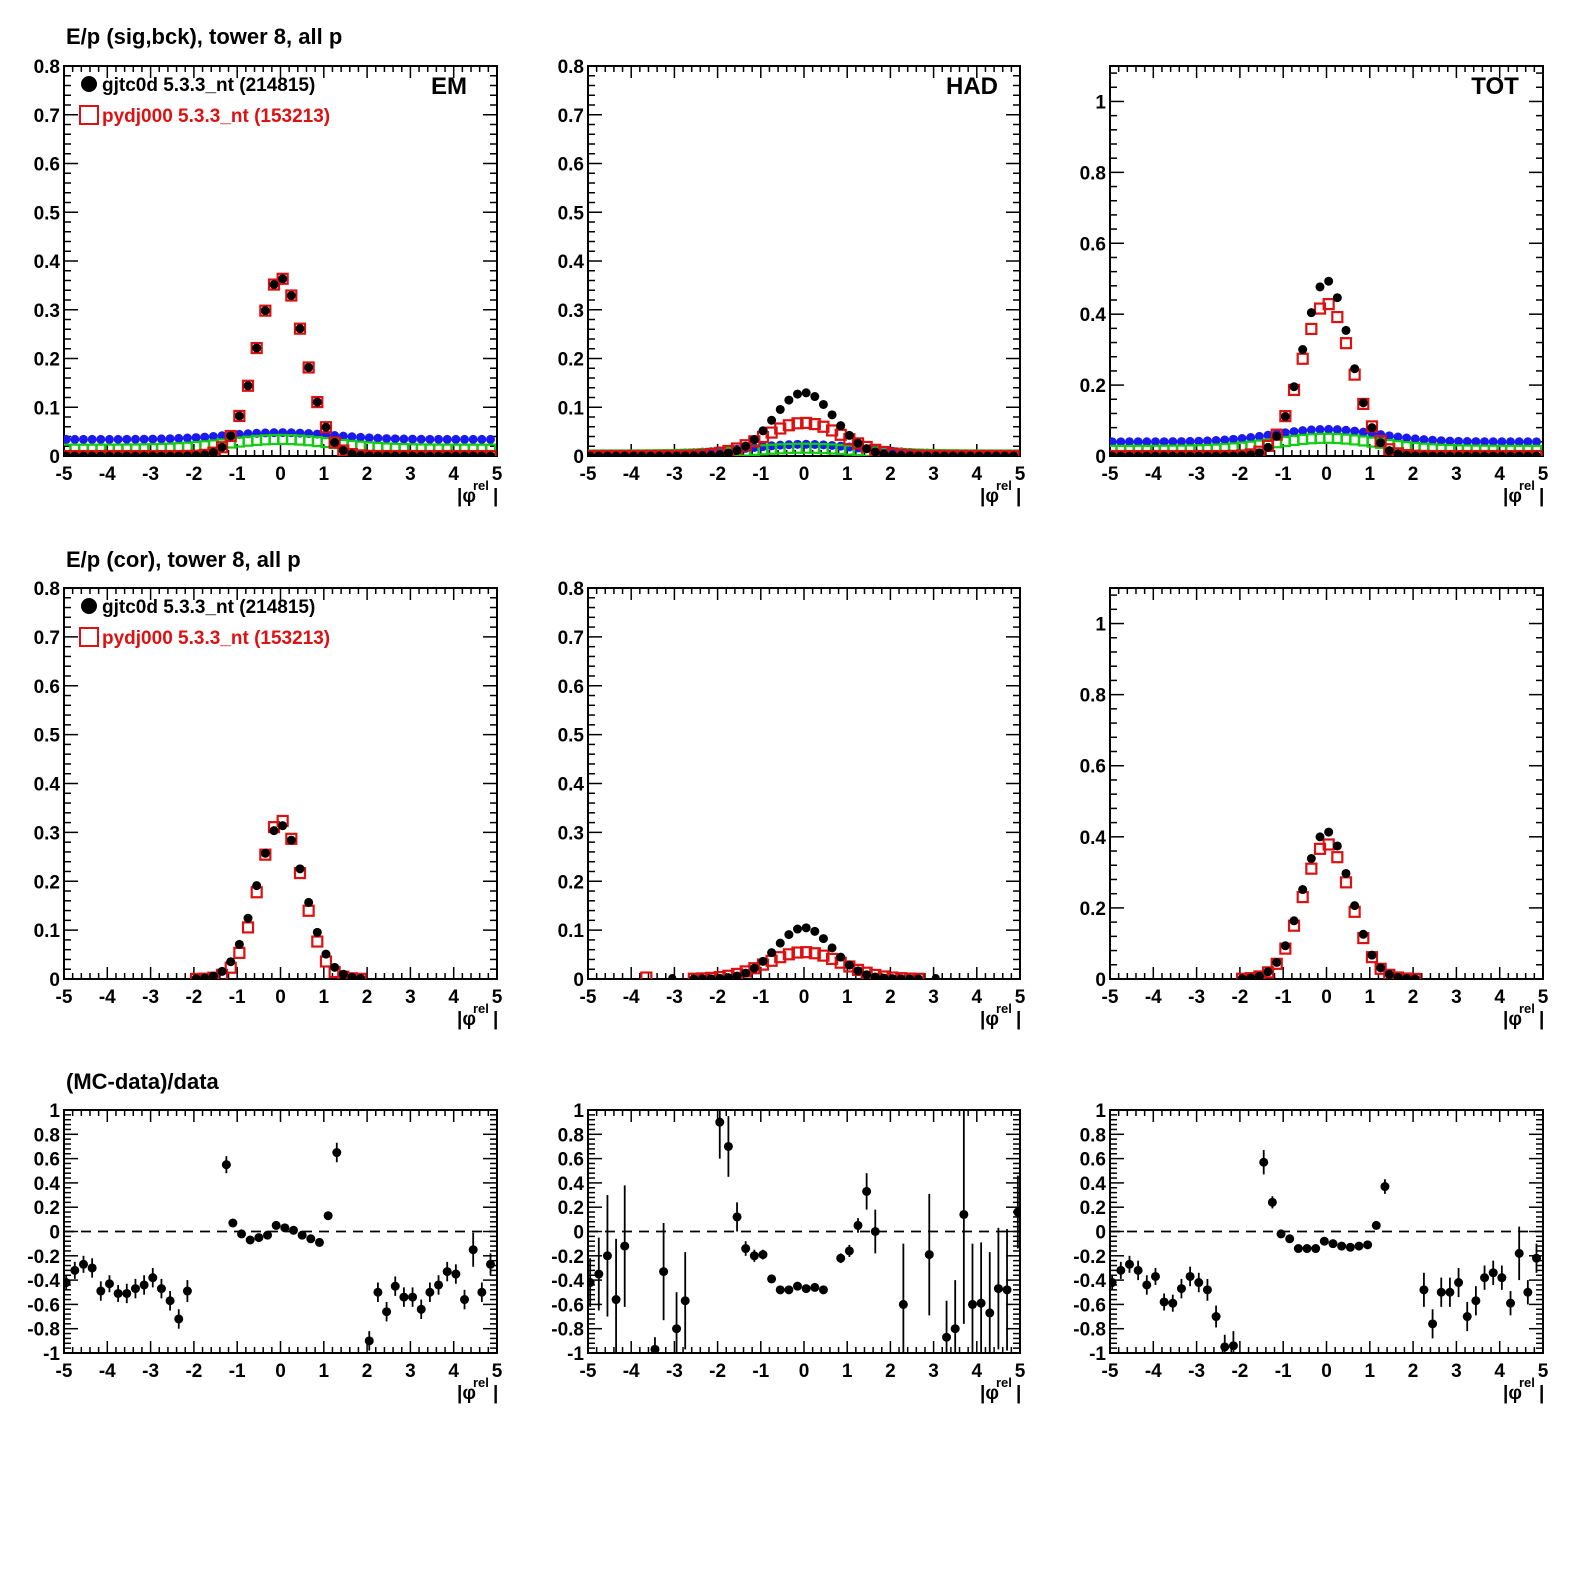 Image resolution: width=1575 pixels, height=1575 pixels. What do you see at coordinates (1239, 1371) in the screenshot?
I see `x-tick-label: -2` at bounding box center [1239, 1371].